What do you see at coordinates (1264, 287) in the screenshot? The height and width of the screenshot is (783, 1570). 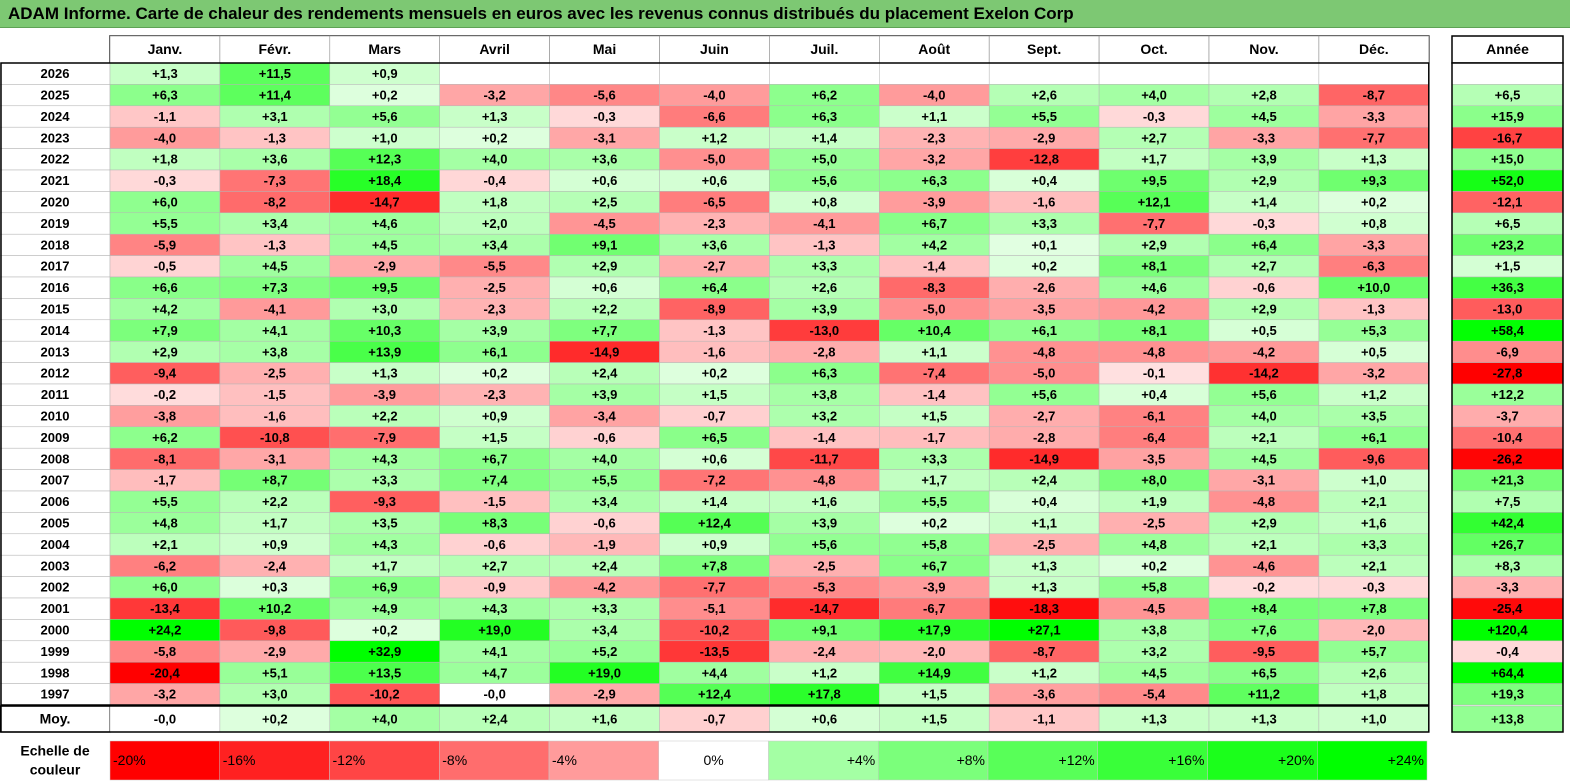 I see `cell-value: -0,6` at bounding box center [1264, 287].